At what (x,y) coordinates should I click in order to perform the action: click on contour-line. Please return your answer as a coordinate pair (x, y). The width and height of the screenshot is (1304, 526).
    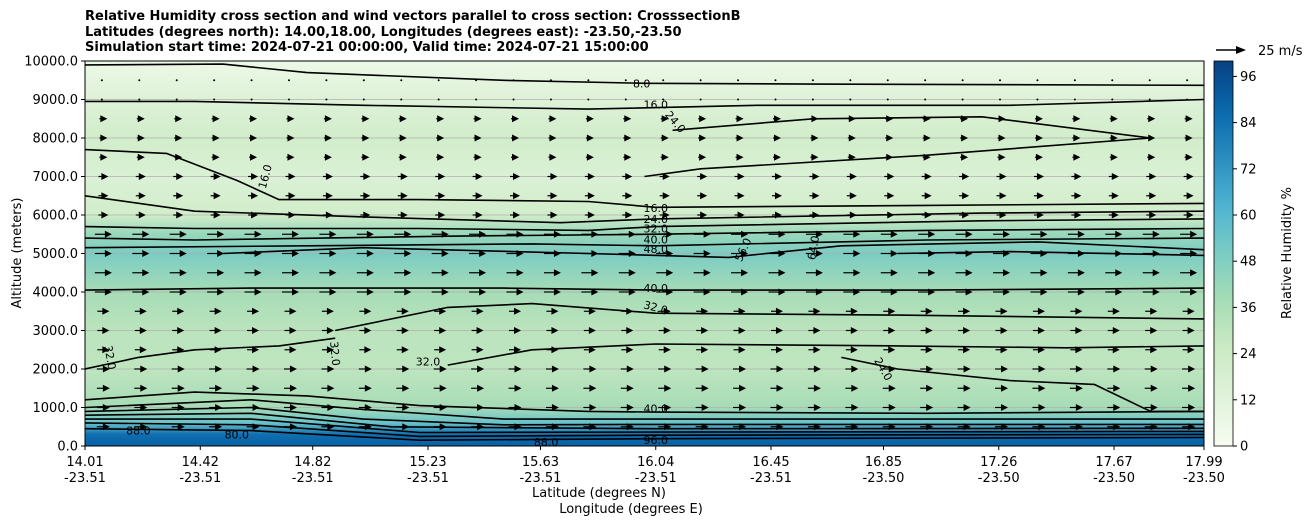
    Looking at the image, I should click on (1050, 253).